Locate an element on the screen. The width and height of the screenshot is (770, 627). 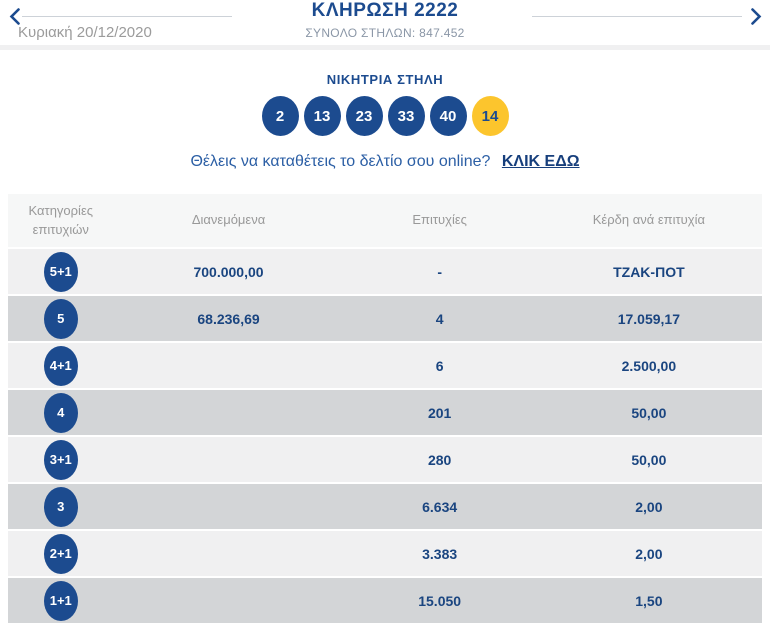
next-draw-button is located at coordinates (756, 18).